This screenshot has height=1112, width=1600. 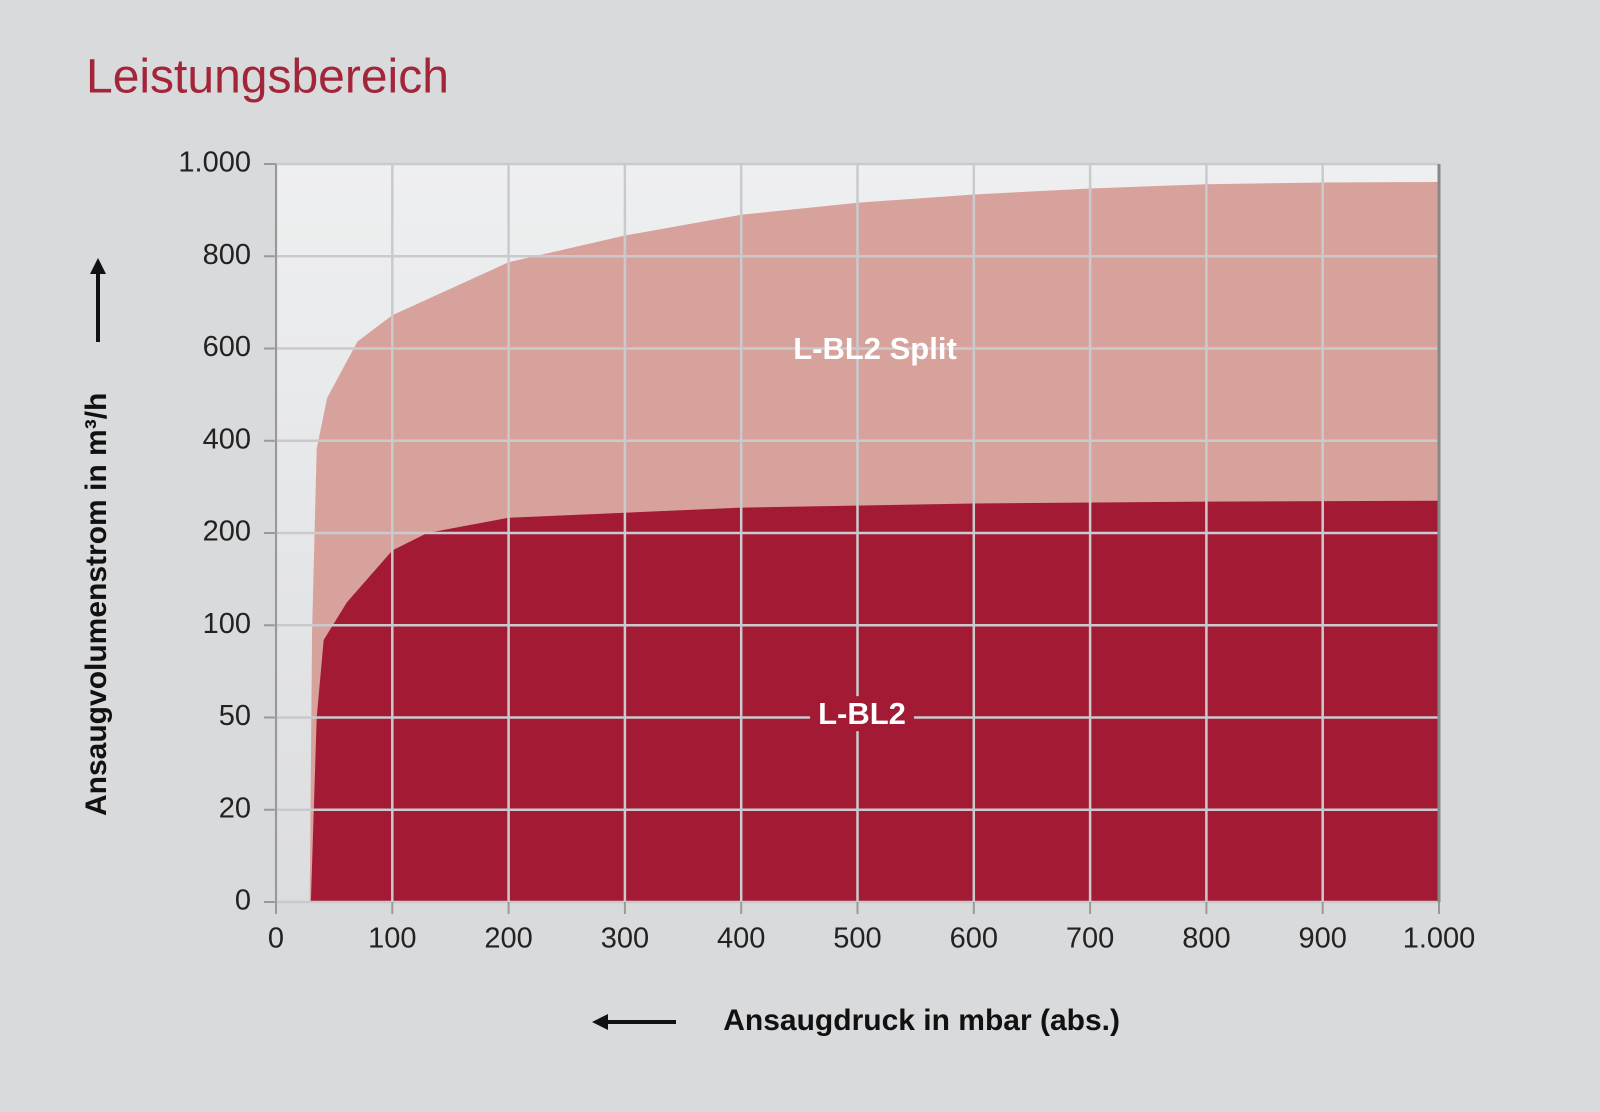 I want to click on label-background, so click(x=862, y=714).